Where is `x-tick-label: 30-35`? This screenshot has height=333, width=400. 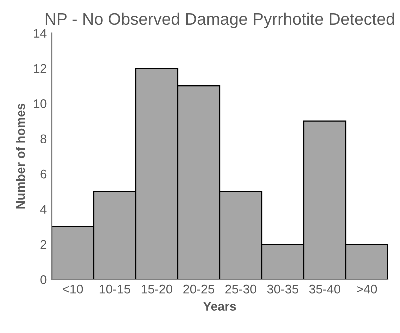
x-tick-label: 30-35 is located at coordinates (282, 289).